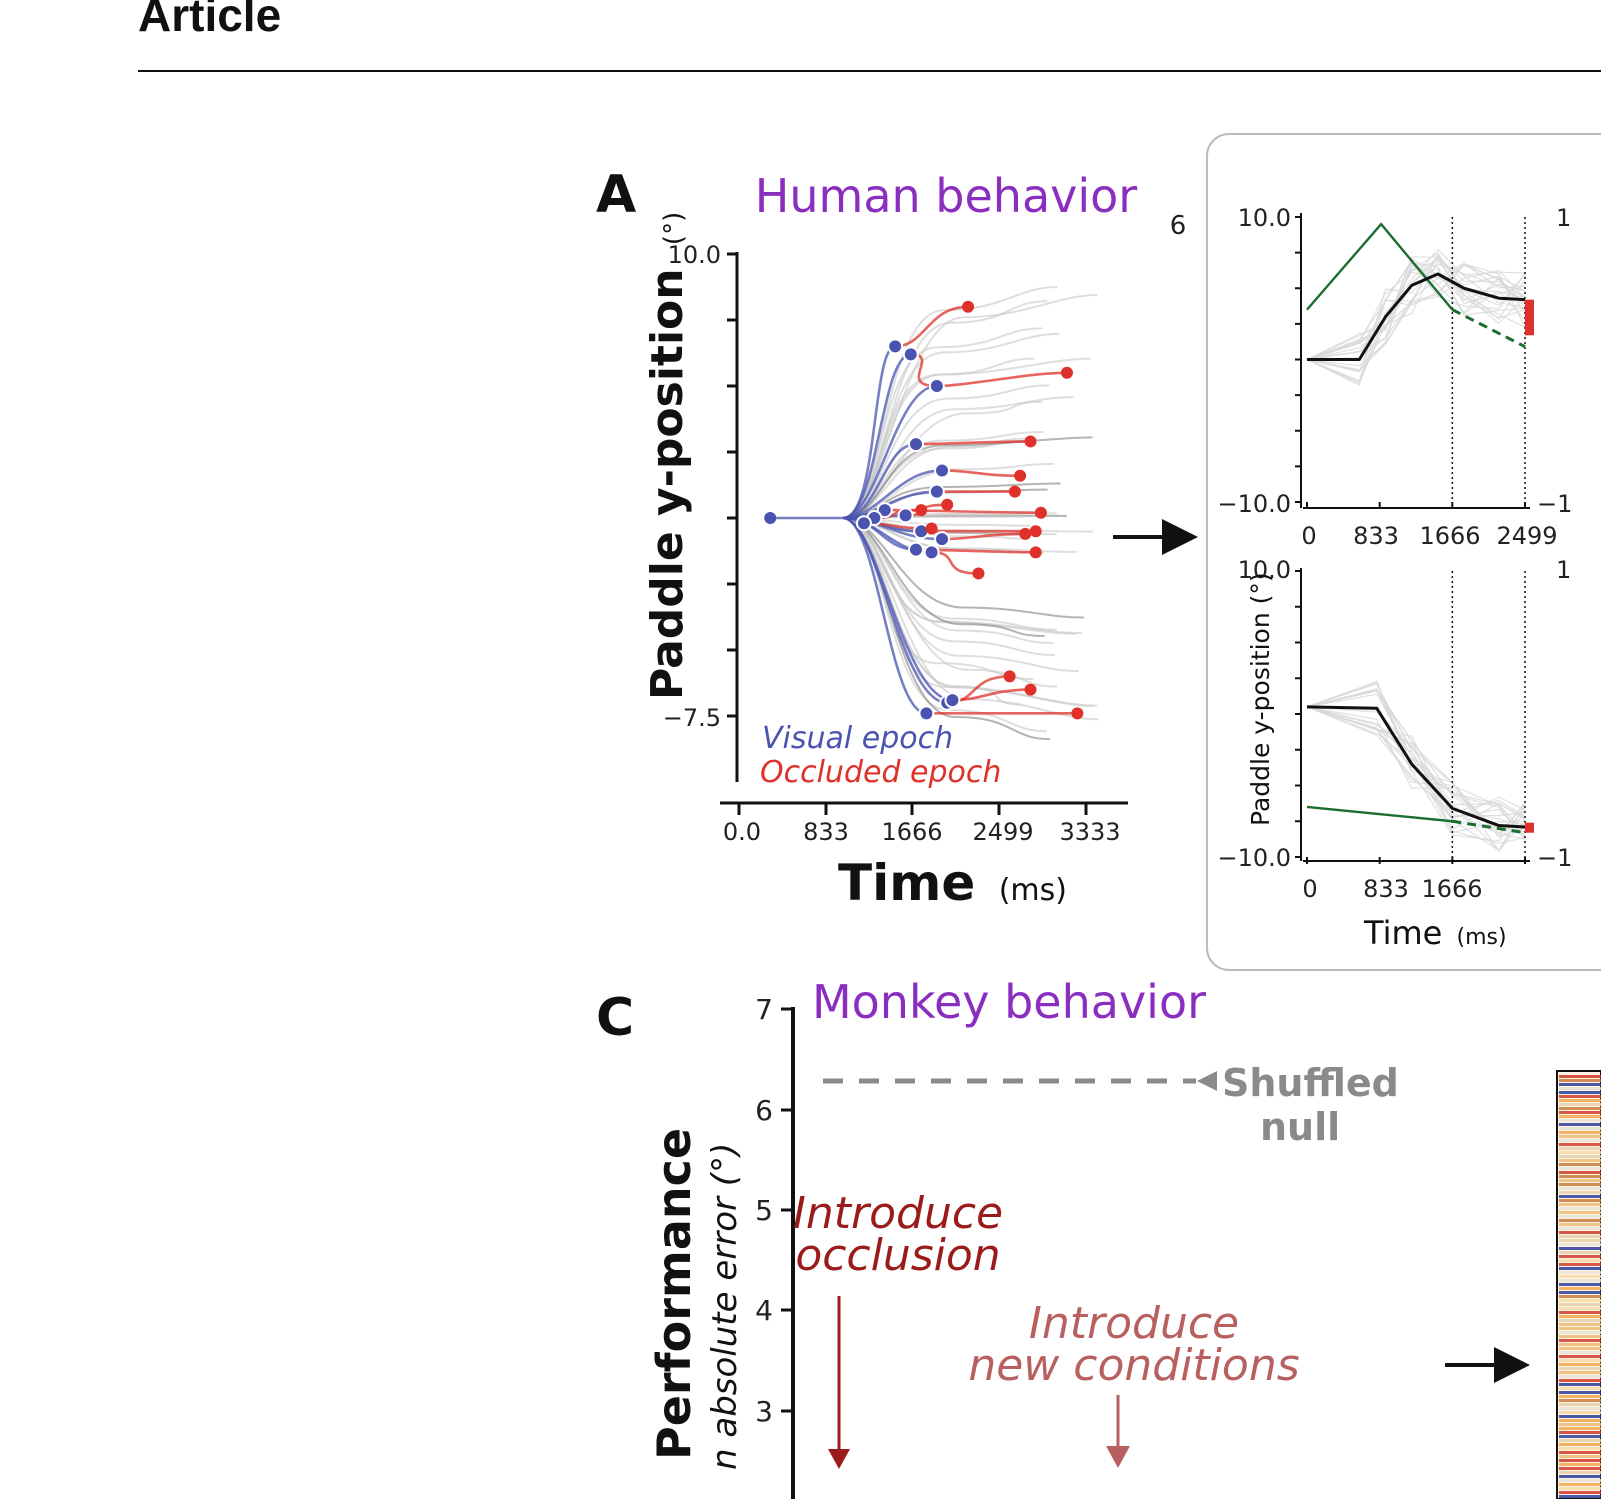  What do you see at coordinates (1529, 317) in the screenshot?
I see `paddle-end-marker` at bounding box center [1529, 317].